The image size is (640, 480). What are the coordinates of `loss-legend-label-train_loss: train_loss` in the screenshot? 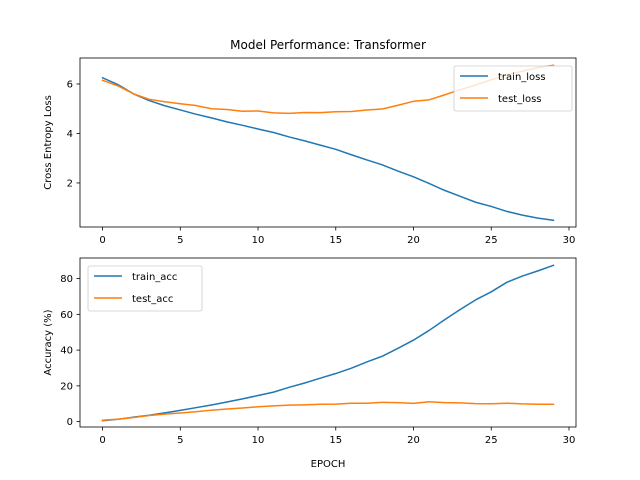 It's located at (522, 77).